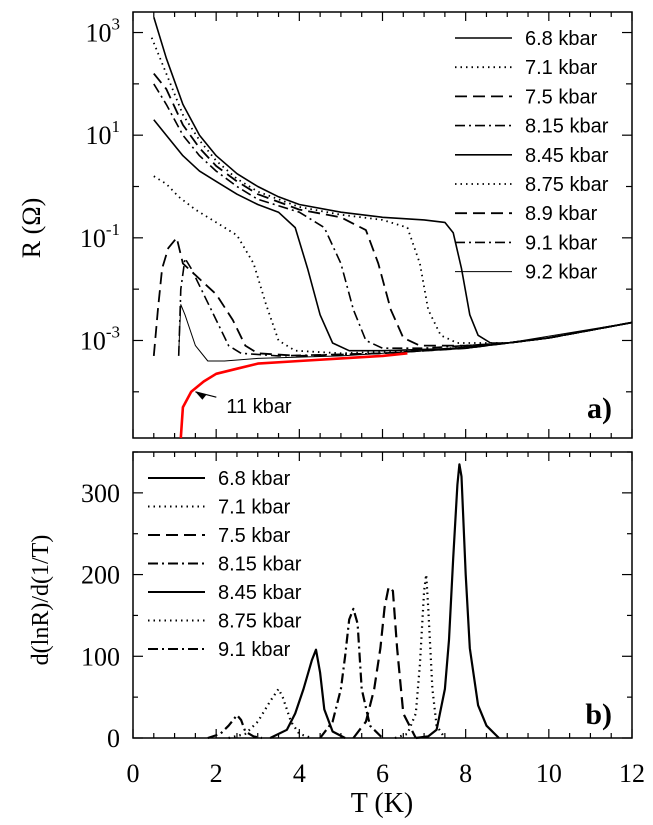 The image size is (653, 825). I want to click on panel-a-series-9-2-kbar, so click(405, 333).